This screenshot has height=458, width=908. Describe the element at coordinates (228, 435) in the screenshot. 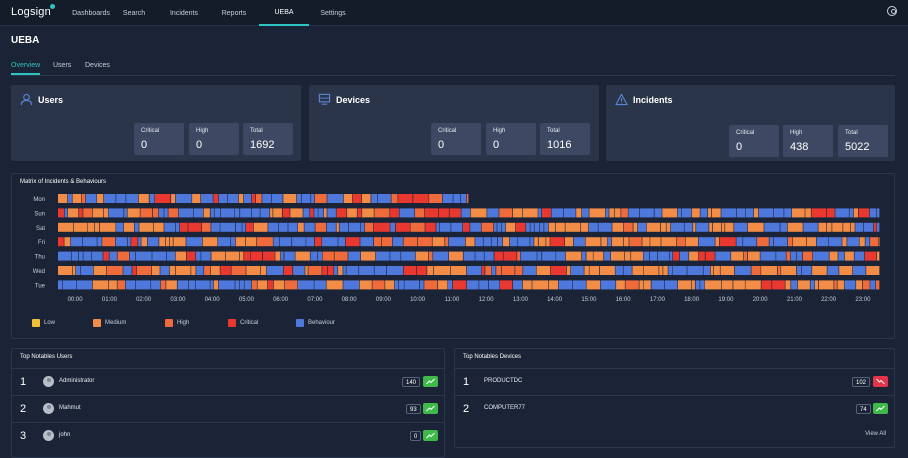

I see `list-item: 3 john 0` at that location.